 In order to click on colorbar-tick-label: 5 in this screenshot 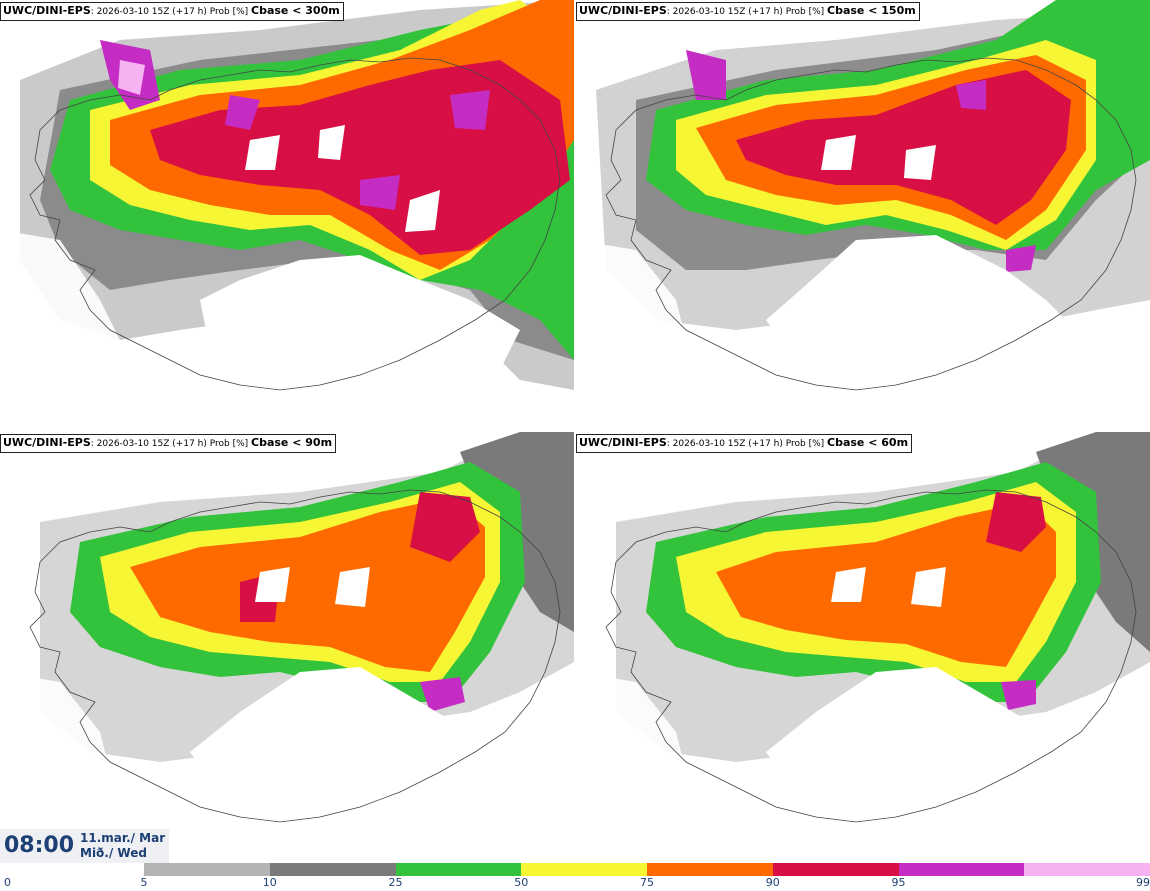, I will do `click(144, 882)`.